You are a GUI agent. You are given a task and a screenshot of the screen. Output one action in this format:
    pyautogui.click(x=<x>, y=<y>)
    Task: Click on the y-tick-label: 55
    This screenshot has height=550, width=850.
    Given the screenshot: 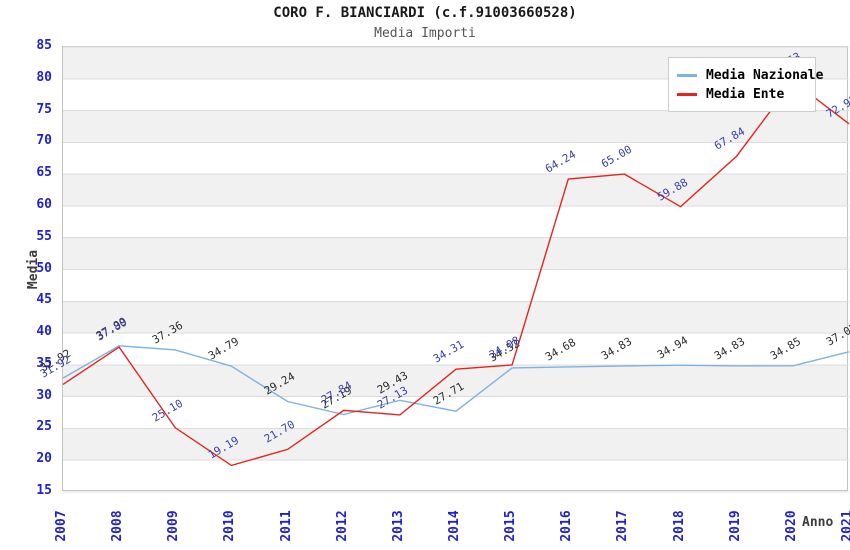 What is the action you would take?
    pyautogui.click(x=44, y=236)
    